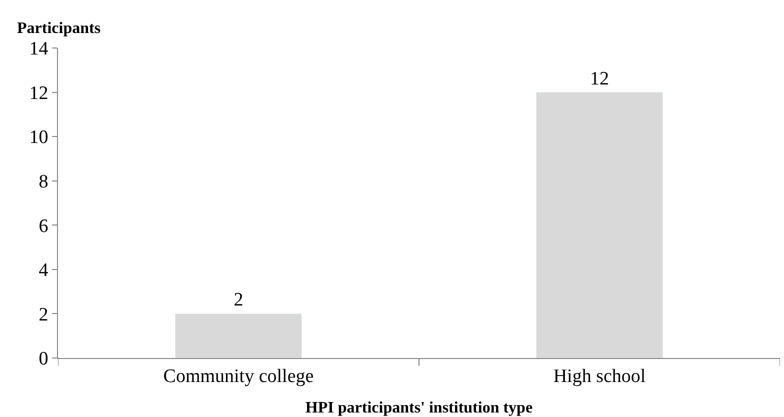  Describe the element at coordinates (238, 376) in the screenshot. I see `x-tick-label: Community college` at that location.